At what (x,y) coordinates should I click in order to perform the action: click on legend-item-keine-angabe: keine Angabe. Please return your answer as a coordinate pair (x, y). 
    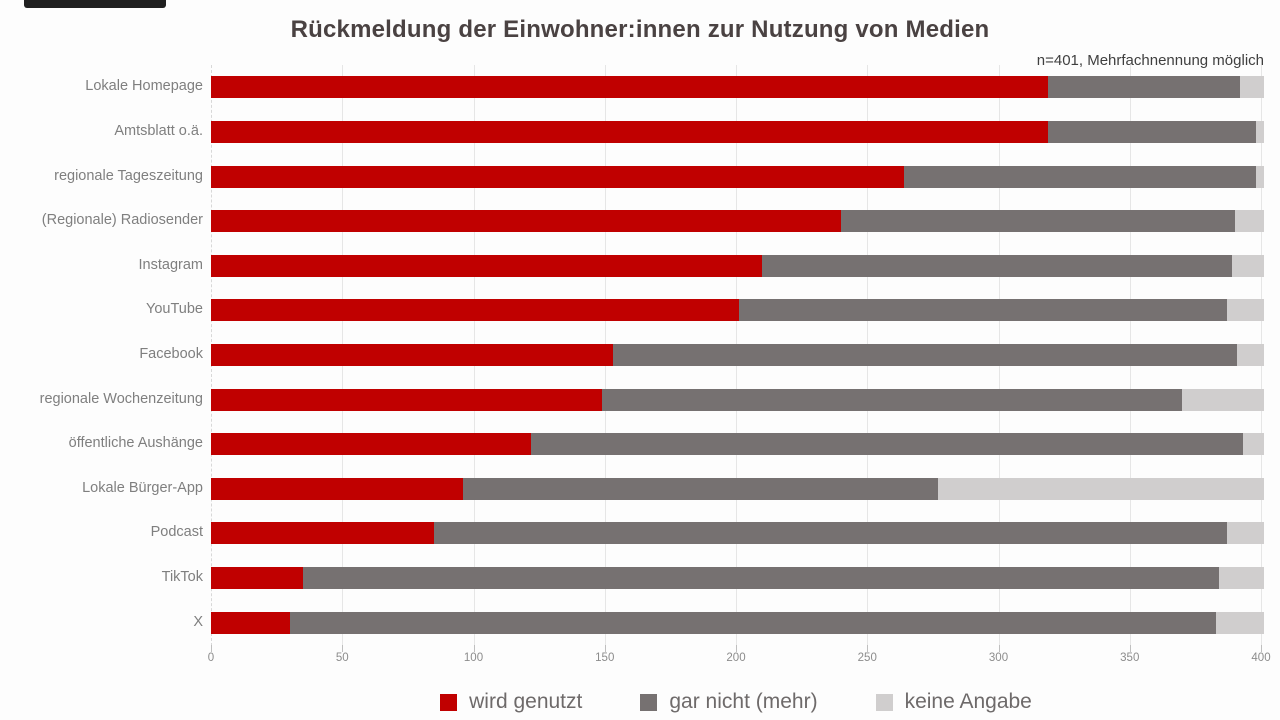
    Looking at the image, I should click on (953, 702).